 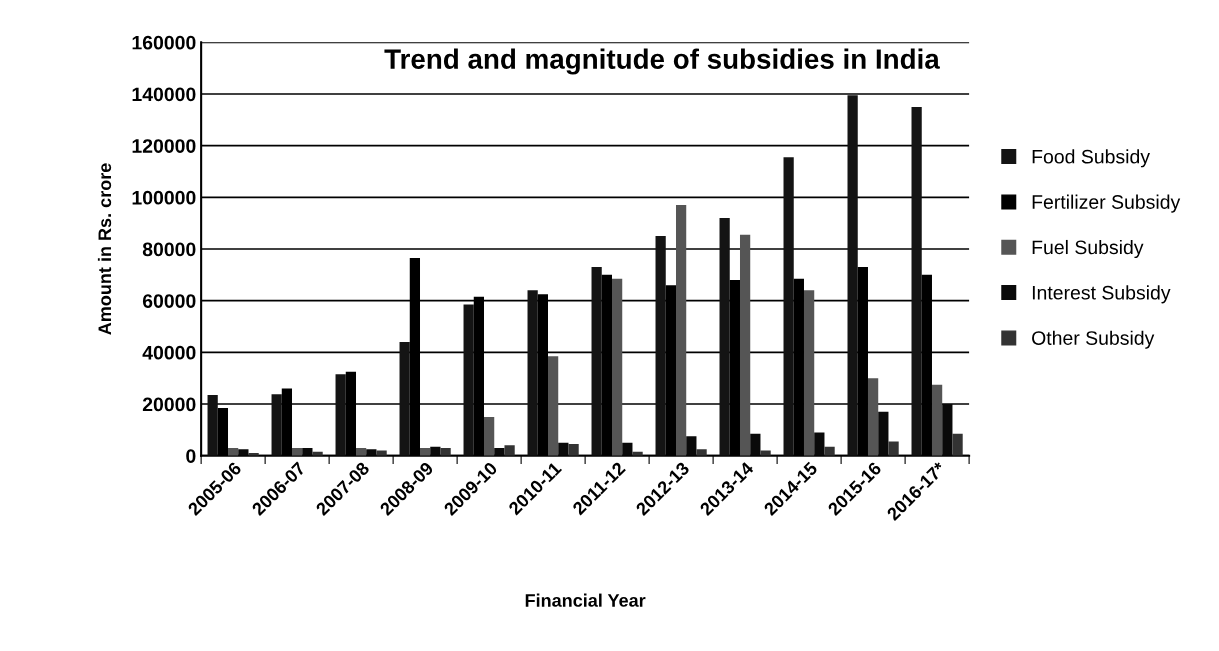 I want to click on x-axis-title: Financial Year, so click(x=585, y=600).